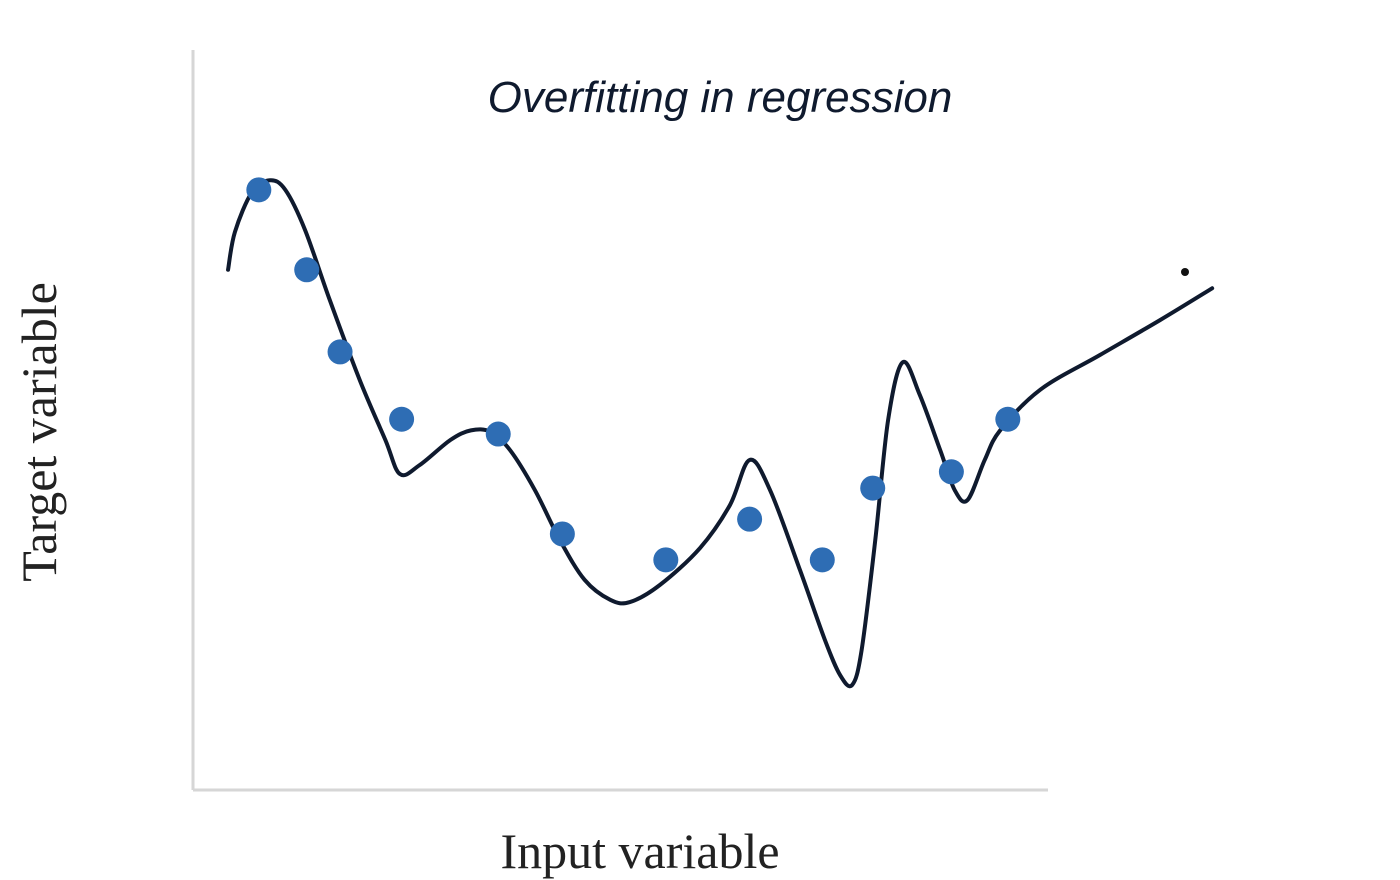 The image size is (1400, 880). Describe the element at coordinates (1185, 272) in the screenshot. I see `stray-dot` at that location.